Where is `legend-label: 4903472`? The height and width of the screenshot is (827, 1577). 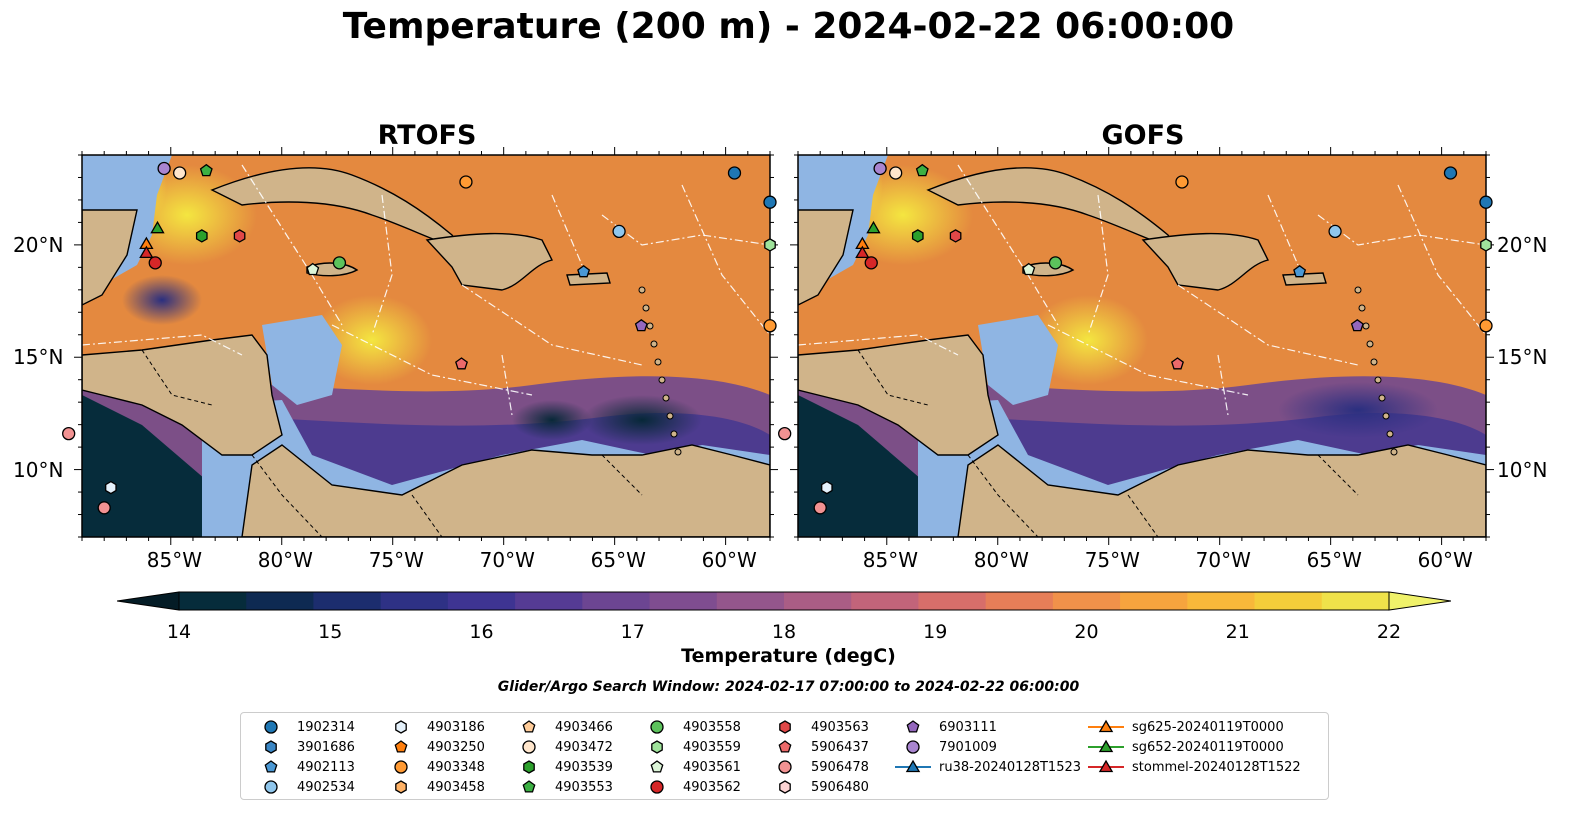
legend-label: 4903472 is located at coordinates (584, 747).